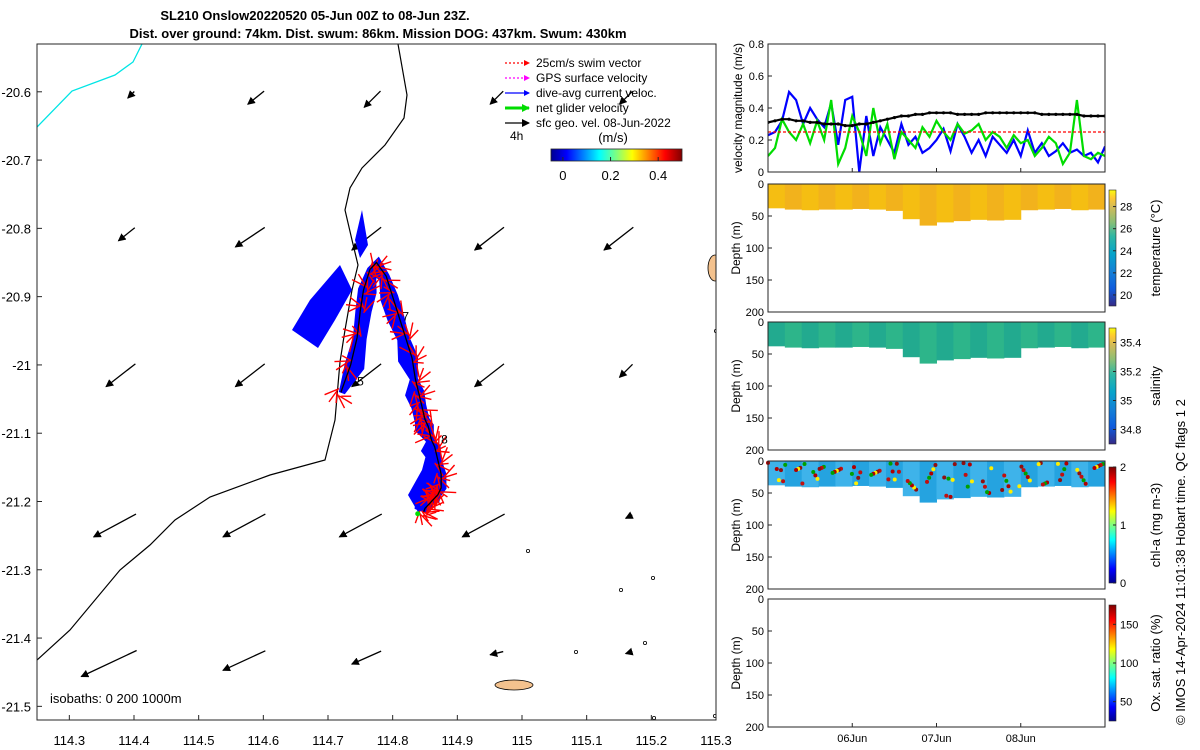  Describe the element at coordinates (21, 365) in the screenshot. I see `map-y-tick-label: -21` at that location.